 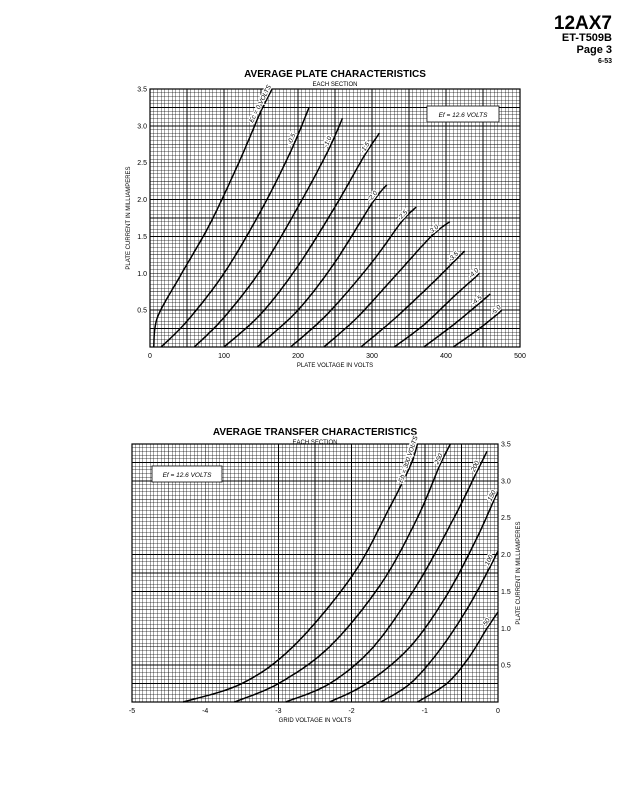 I want to click on x-tick-label: 300, so click(x=372, y=356).